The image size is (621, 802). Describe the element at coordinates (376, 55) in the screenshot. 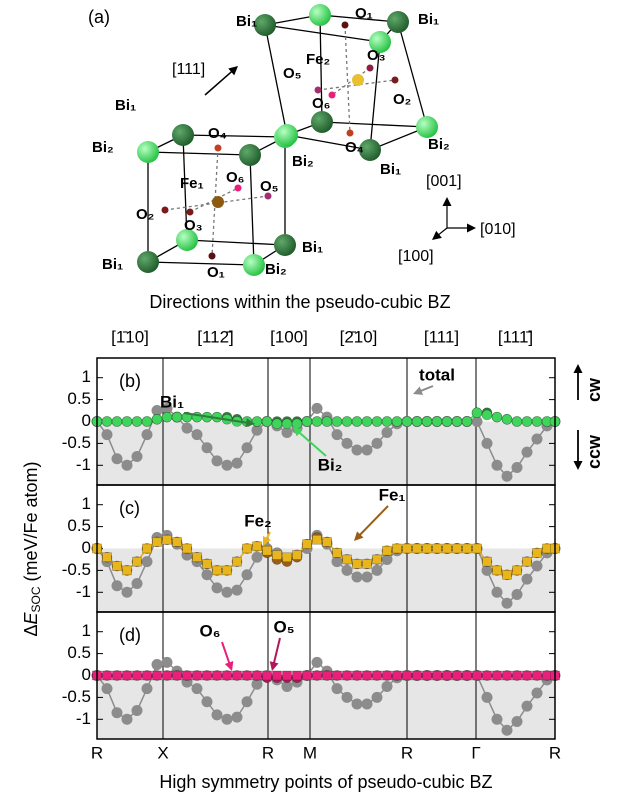

I see `atom-label: O₃` at that location.